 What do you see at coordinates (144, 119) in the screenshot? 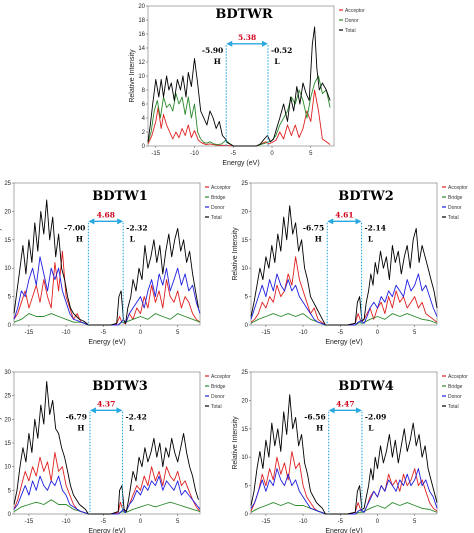
I see `y-tick-label: 4` at bounding box center [144, 119].